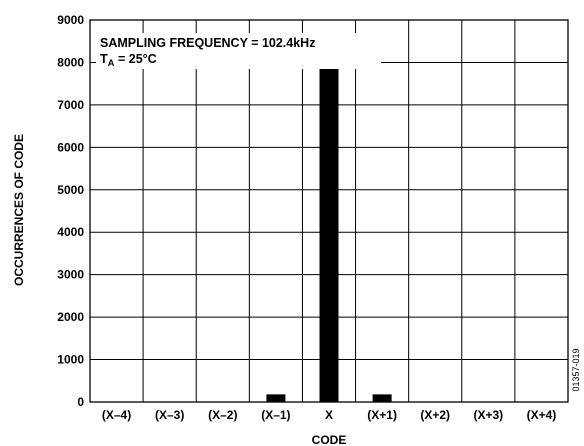 The width and height of the screenshot is (584, 446). Describe the element at coordinates (70, 317) in the screenshot. I see `y-tick-label-2: 2000` at that location.